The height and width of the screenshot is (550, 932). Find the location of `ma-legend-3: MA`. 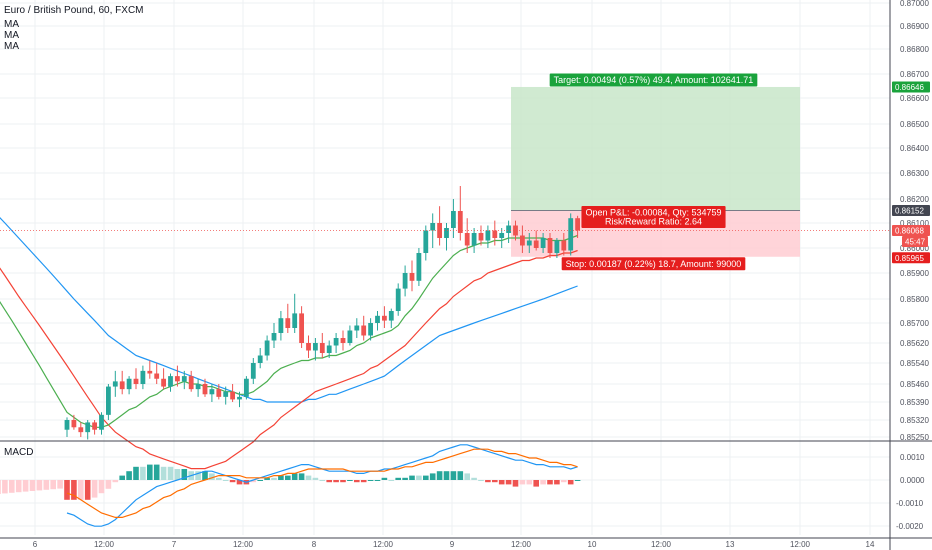

ma-legend-3: MA is located at coordinates (11, 46).